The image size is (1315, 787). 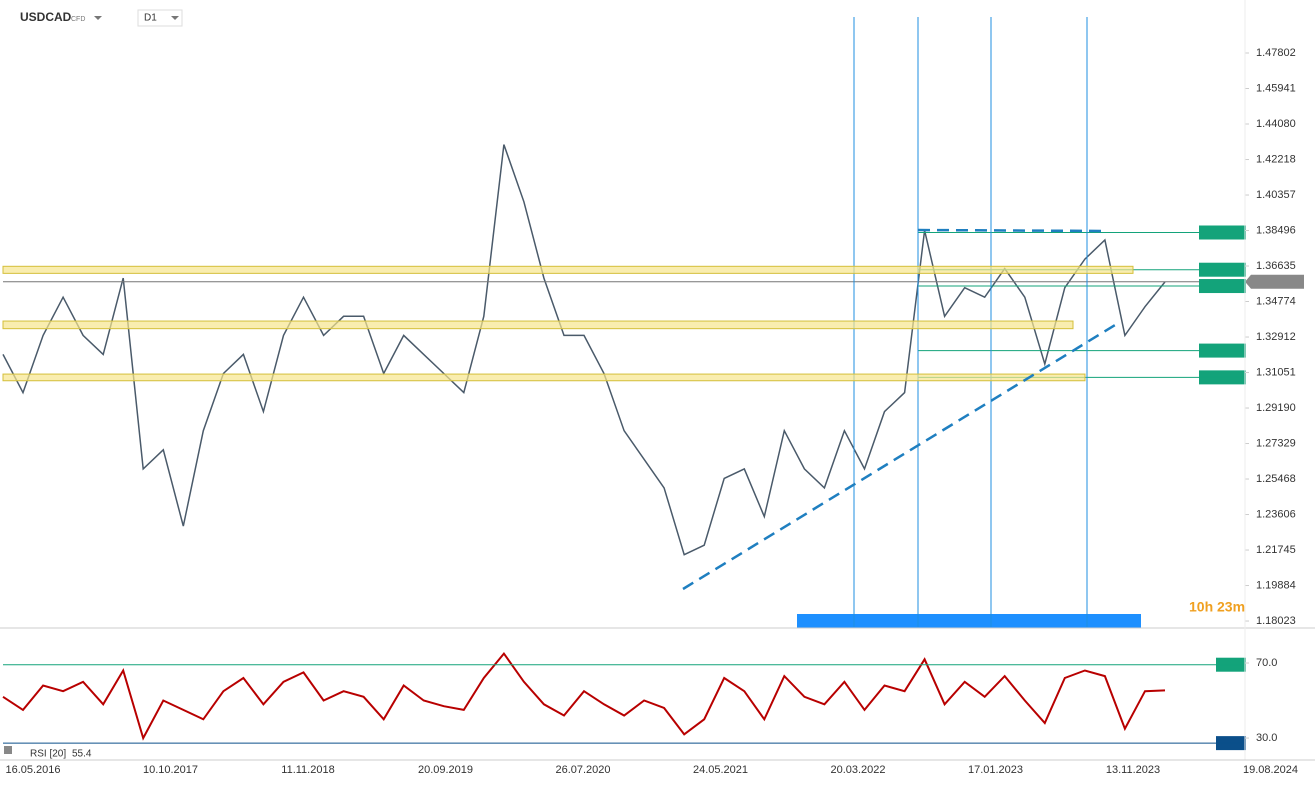 I want to click on current-box, so click(x=1274, y=281).